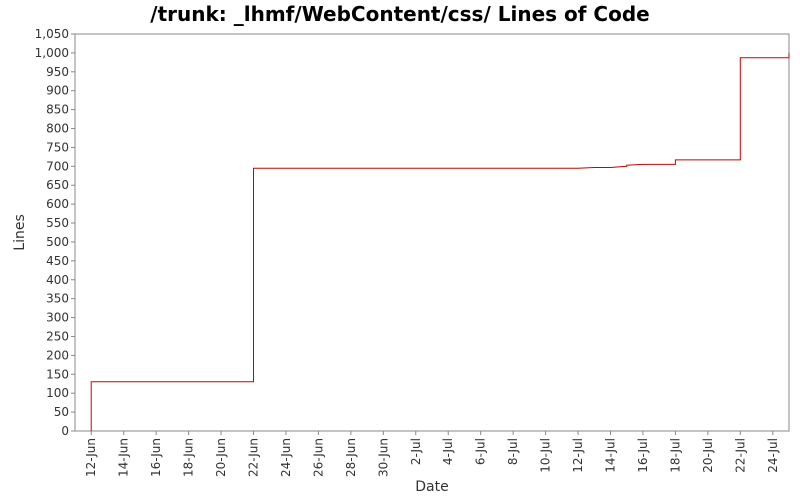 This screenshot has height=500, width=800. Describe the element at coordinates (611, 455) in the screenshot. I see `x-tick-label: 14-Jul` at that location.